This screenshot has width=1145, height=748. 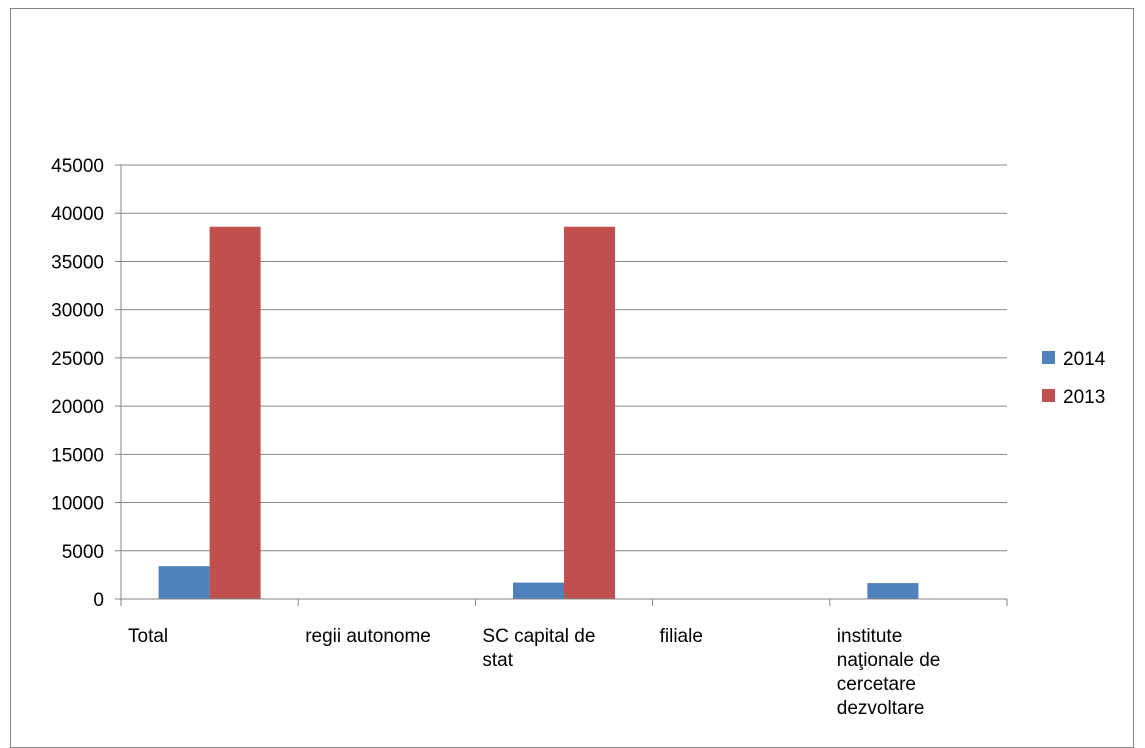 I want to click on x-category-label-line: Total, so click(x=148, y=636).